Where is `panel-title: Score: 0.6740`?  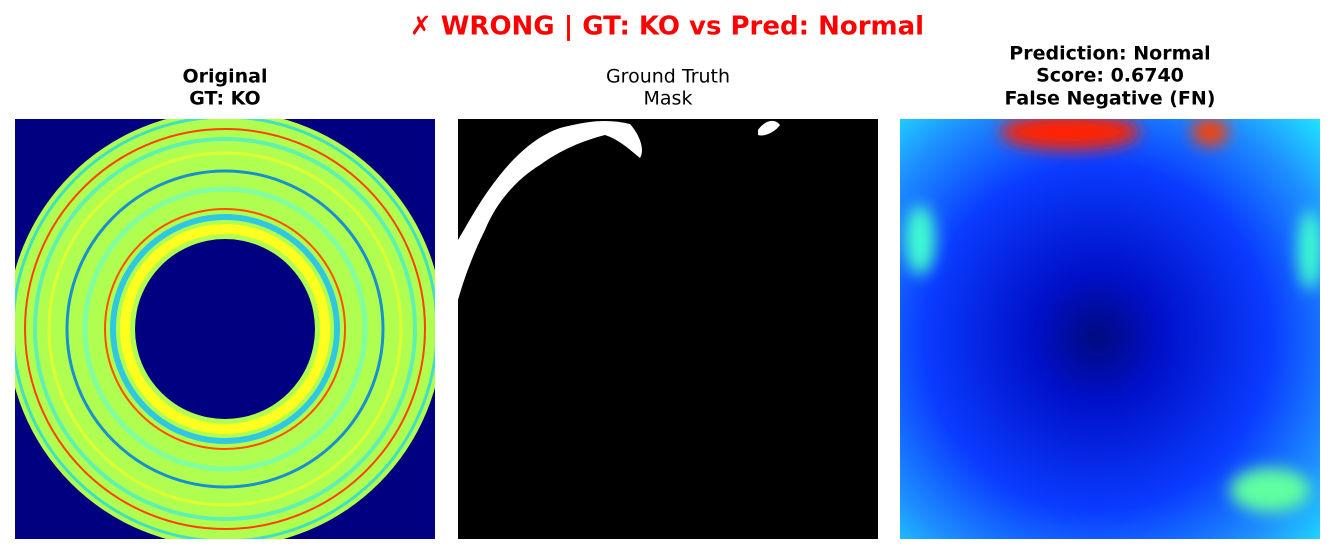
panel-title: Score: 0.6740 is located at coordinates (1110, 76).